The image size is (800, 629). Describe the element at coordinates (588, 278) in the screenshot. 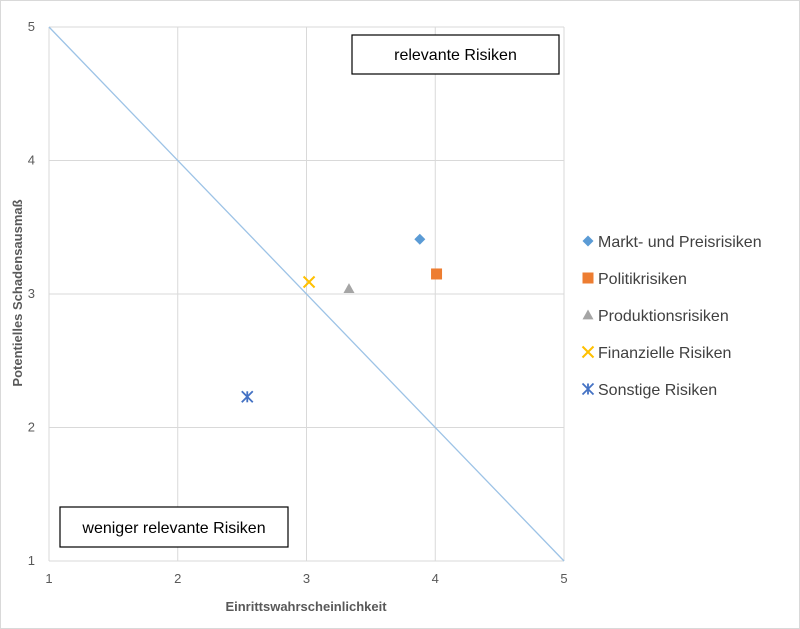

I see `legend-marker-square` at that location.